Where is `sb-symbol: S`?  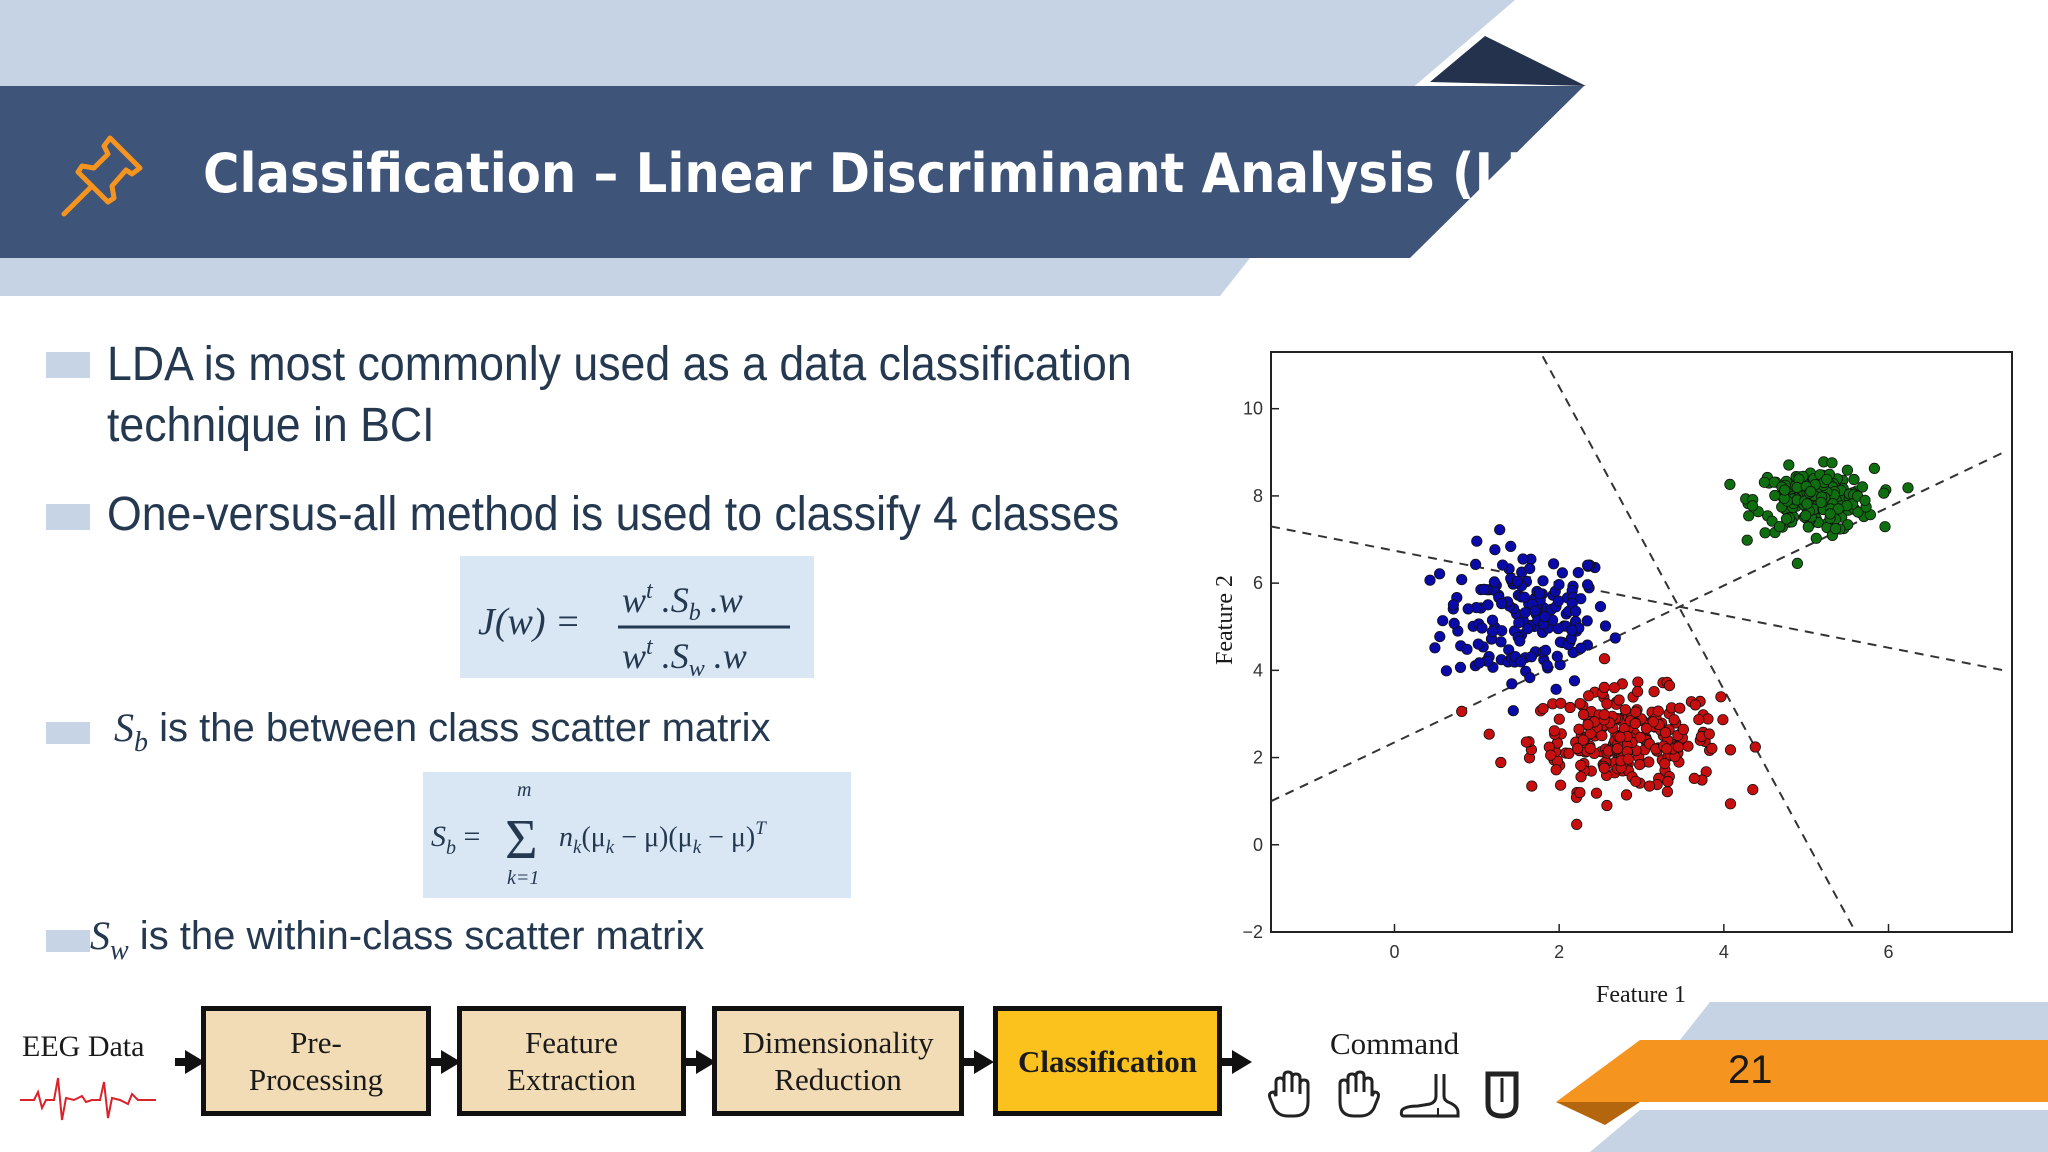 sb-symbol: S is located at coordinates (124, 727).